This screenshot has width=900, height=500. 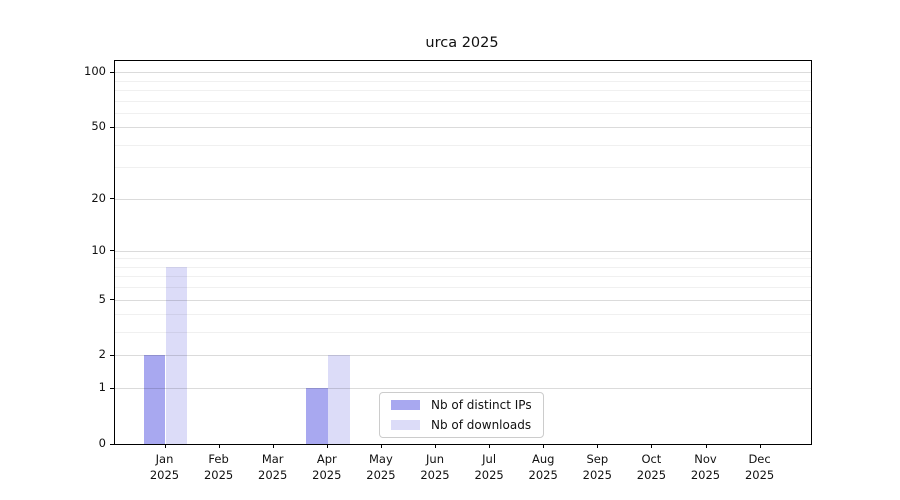 What do you see at coordinates (481, 425) in the screenshot?
I see `legend-label: Nb of downloads` at bounding box center [481, 425].